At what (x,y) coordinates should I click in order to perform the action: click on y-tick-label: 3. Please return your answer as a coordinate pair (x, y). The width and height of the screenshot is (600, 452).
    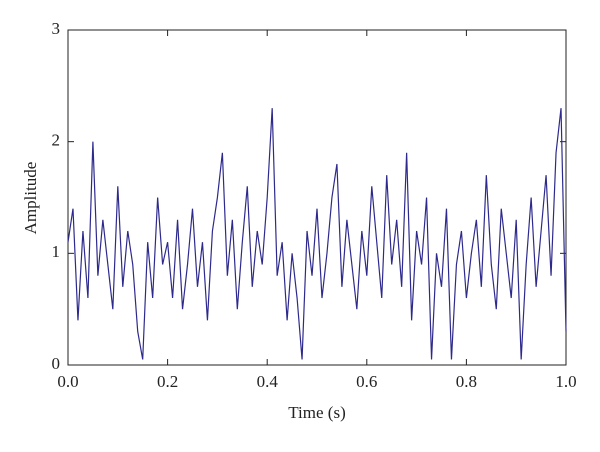
    Looking at the image, I should click on (56, 28).